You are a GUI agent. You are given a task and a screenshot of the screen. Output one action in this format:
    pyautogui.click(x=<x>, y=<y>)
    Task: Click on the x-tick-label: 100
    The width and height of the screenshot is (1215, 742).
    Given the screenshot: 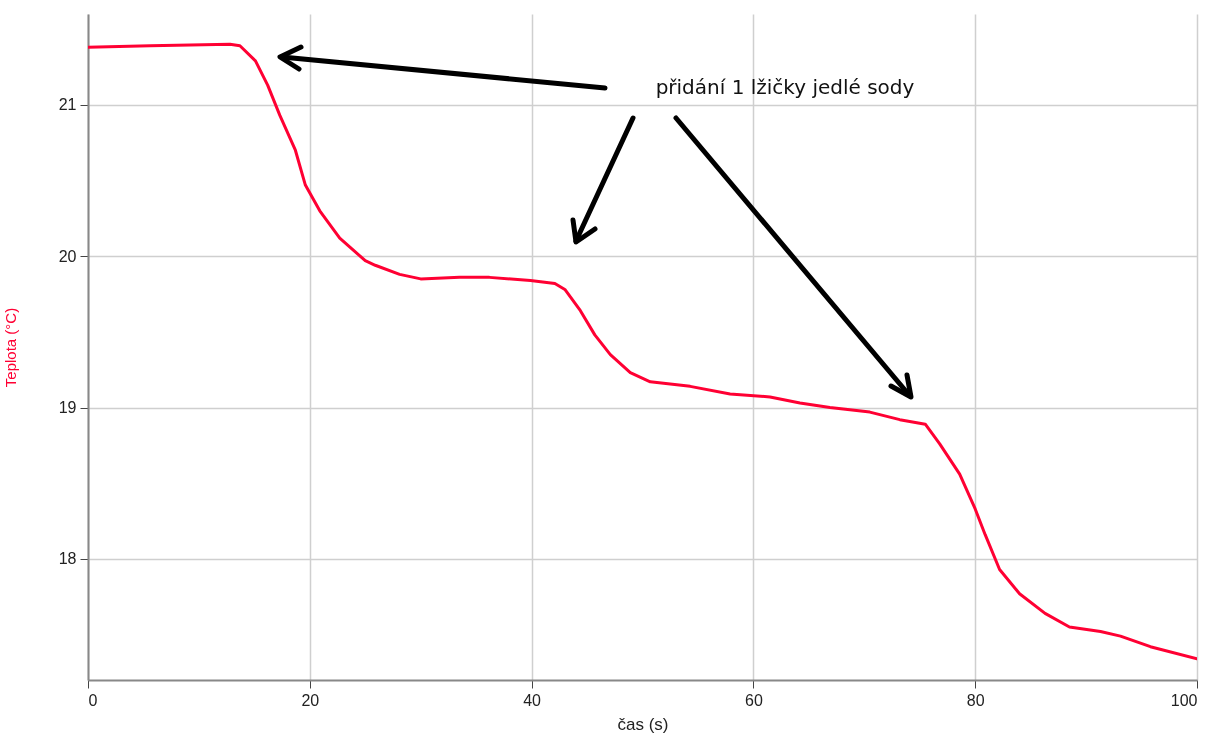 What is the action you would take?
    pyautogui.click(x=1184, y=700)
    